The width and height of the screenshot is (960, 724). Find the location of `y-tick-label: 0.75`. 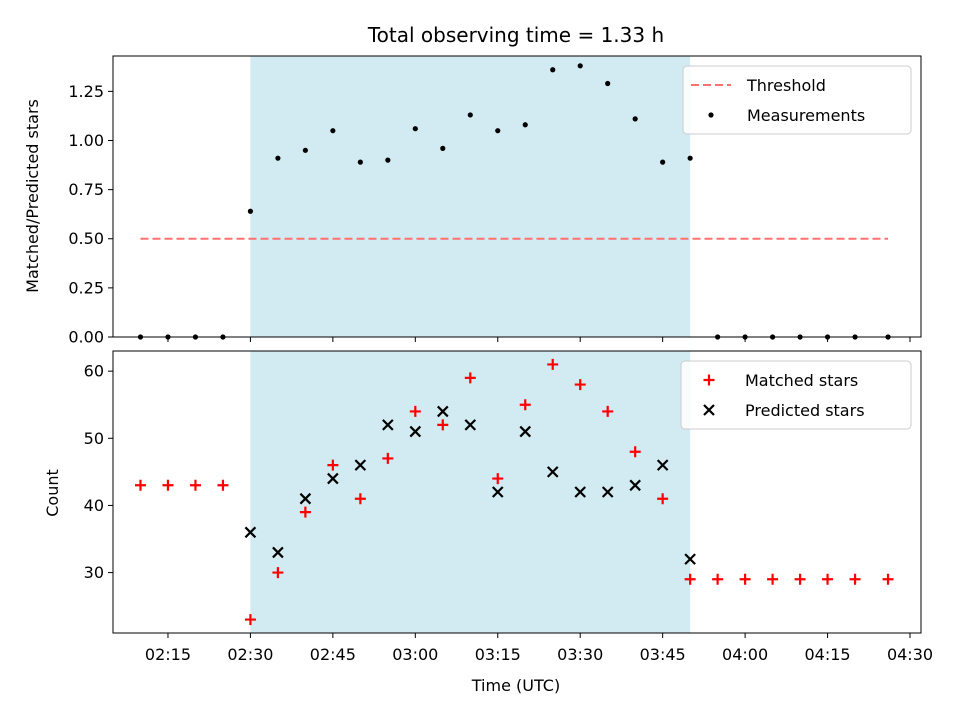

y-tick-label: 0.75 is located at coordinates (86, 189).